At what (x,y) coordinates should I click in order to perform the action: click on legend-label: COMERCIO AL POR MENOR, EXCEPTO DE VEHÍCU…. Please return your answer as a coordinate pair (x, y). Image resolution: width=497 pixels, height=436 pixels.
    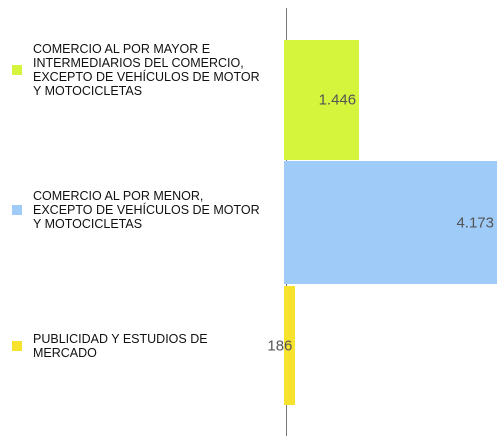
    Looking at the image, I should click on (146, 210).